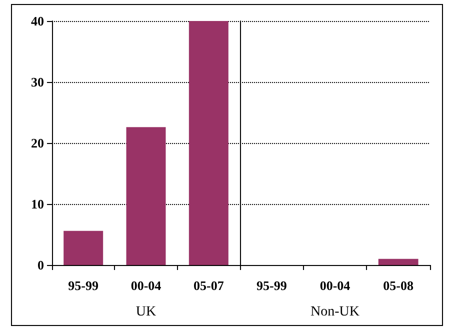 Image resolution: width=450 pixels, height=333 pixels. What do you see at coordinates (208, 285) in the screenshot?
I see `x-tick-label: 05-07` at bounding box center [208, 285].